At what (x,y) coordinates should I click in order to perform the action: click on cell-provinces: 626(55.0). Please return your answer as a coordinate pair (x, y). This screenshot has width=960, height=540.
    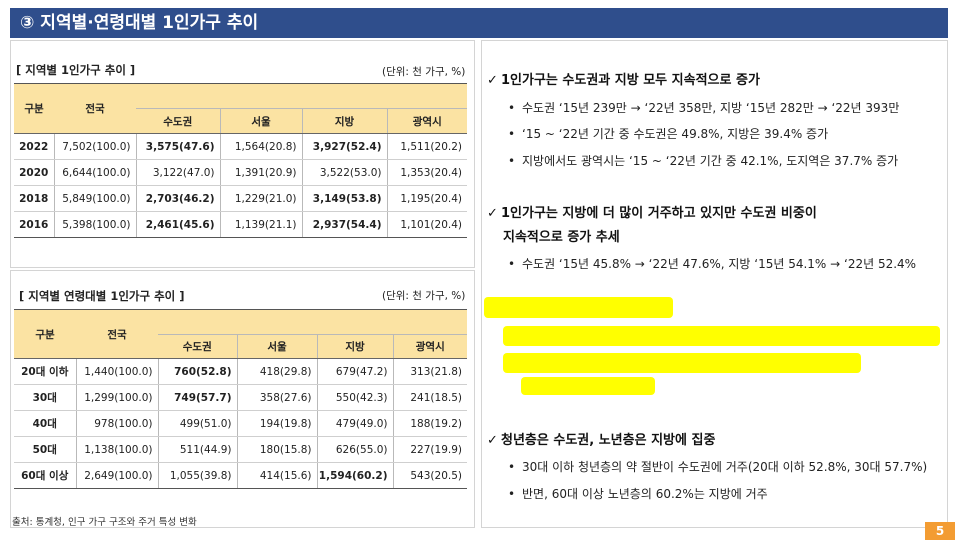
    Looking at the image, I should click on (354, 449).